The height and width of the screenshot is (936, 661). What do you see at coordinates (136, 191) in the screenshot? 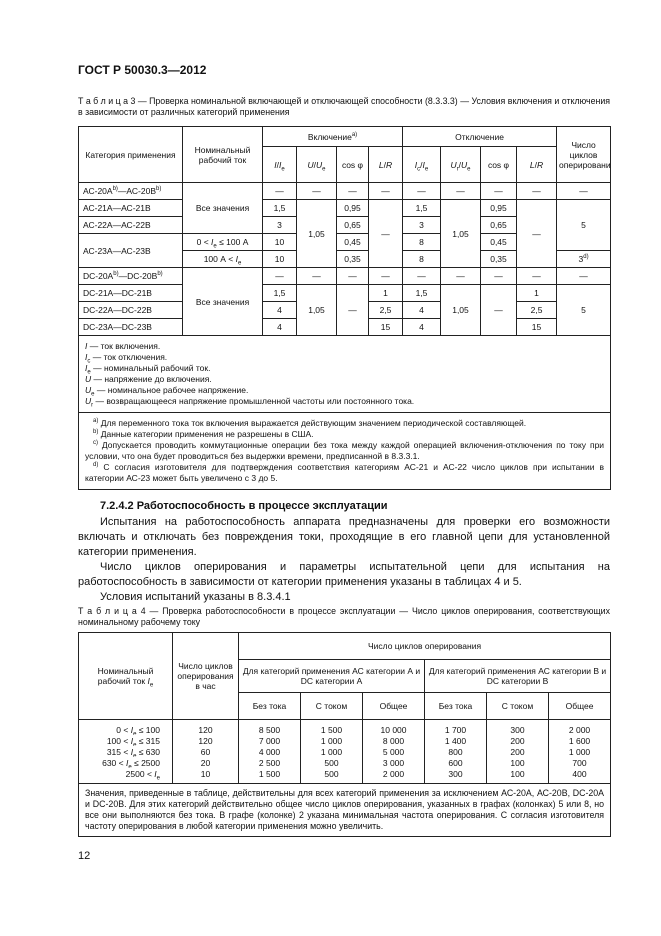
I see `text-run: —АС-20В` at bounding box center [136, 191].